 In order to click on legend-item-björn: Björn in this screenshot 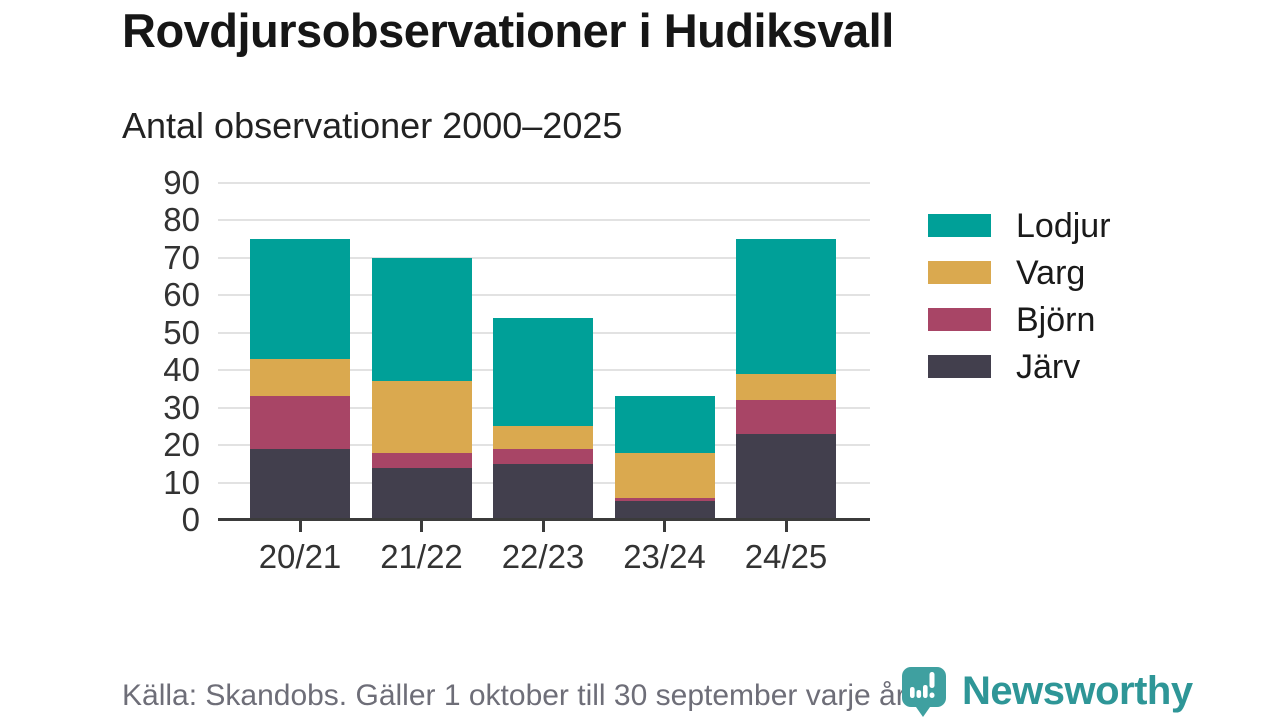, I will do `click(1019, 320)`.